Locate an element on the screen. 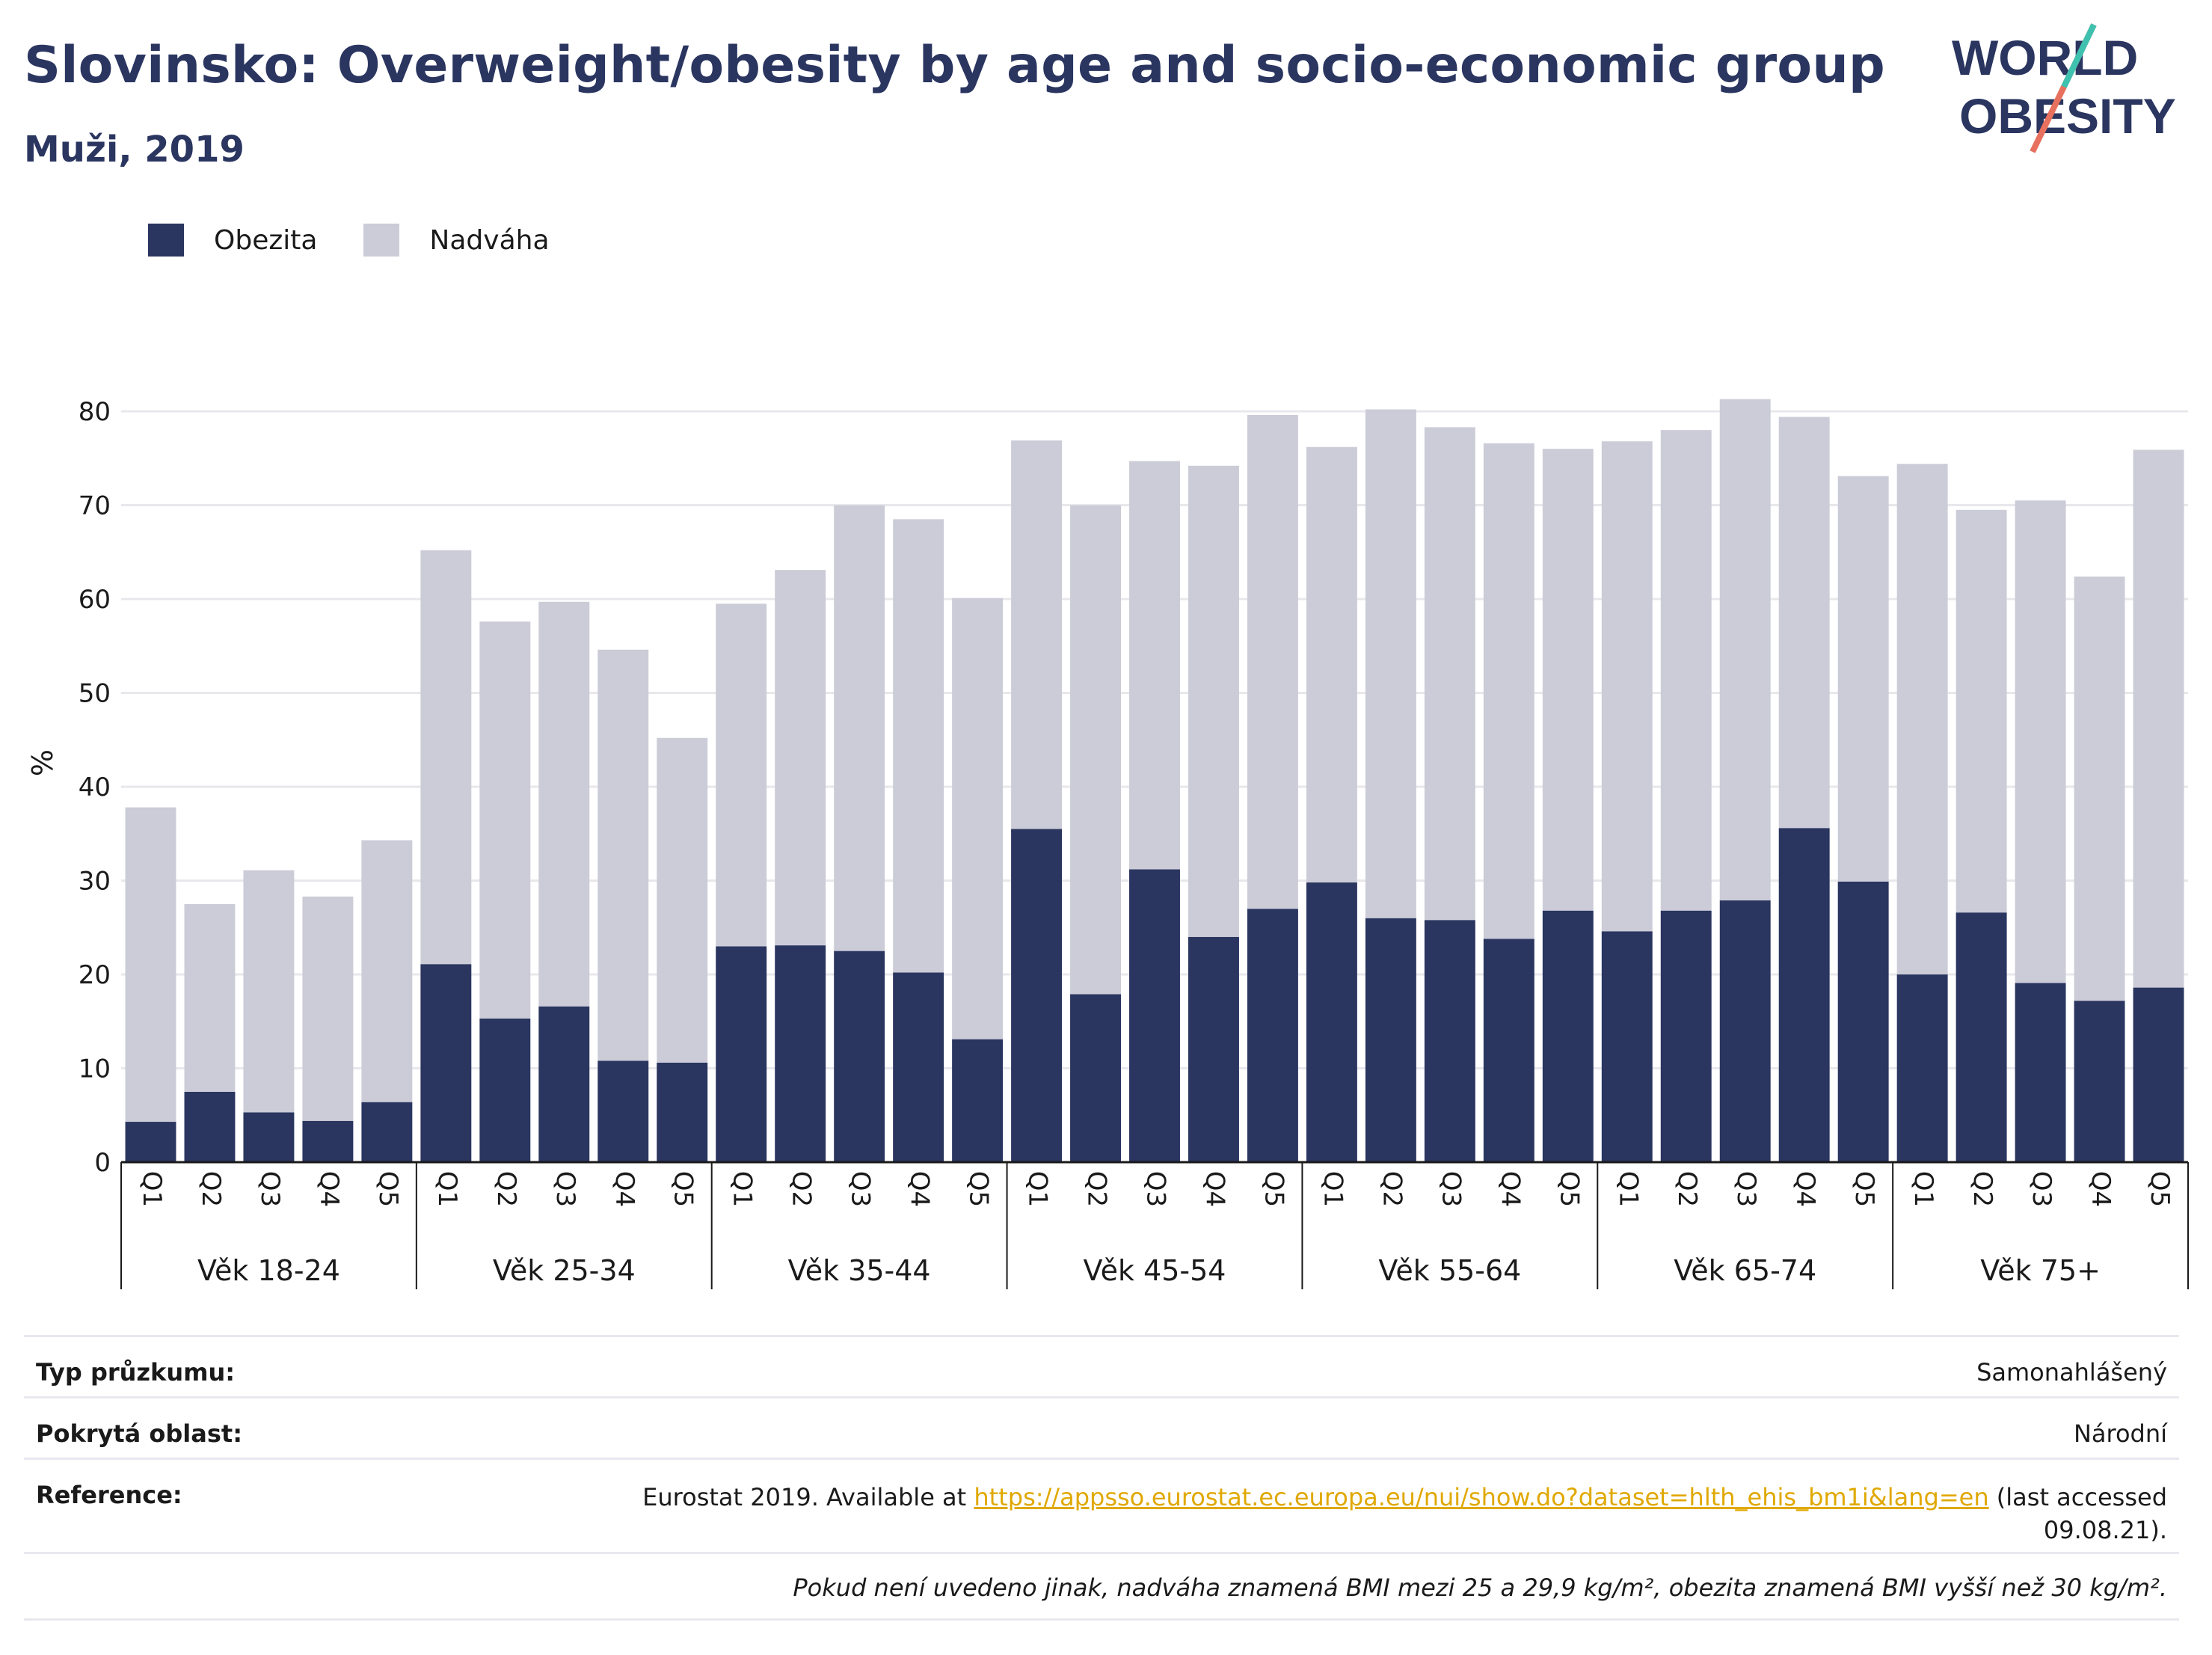 The image size is (2212, 1655). info-row-survey-type: Typ průzkumu: Samonahlášený is located at coordinates (1101, 1366).